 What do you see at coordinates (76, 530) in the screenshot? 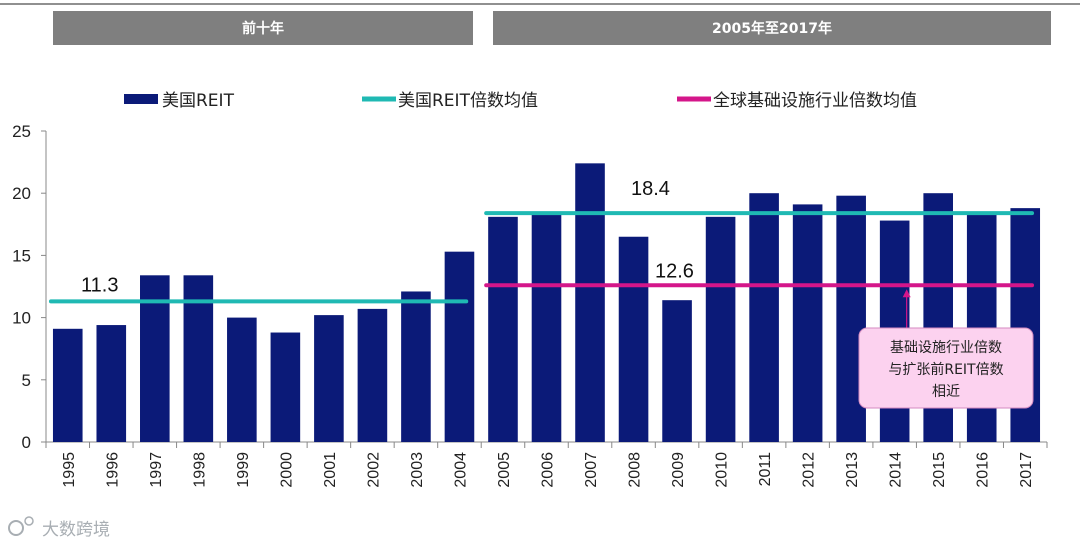
I see `watermark-text: 大数跨境` at bounding box center [76, 530].